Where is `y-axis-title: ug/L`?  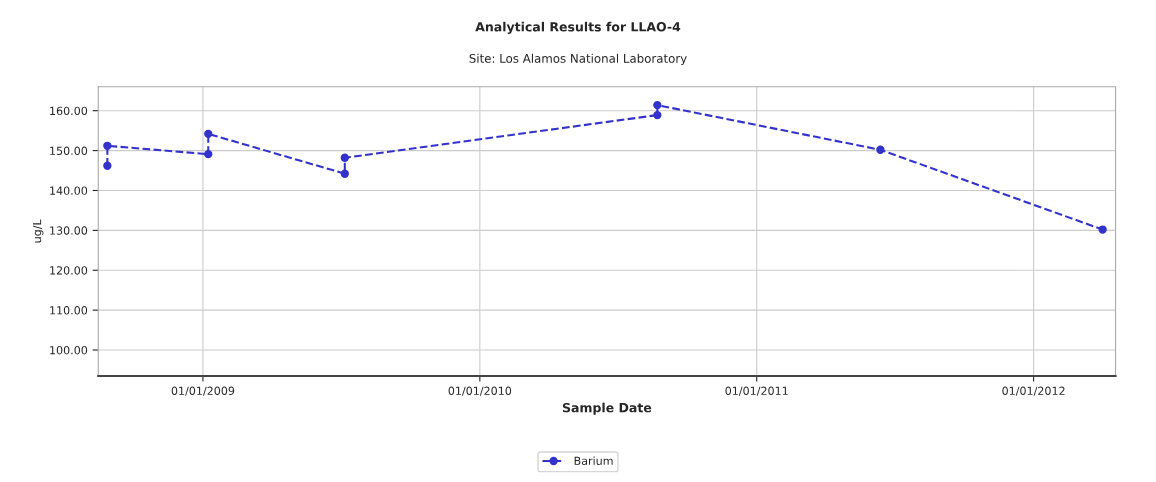
y-axis-title: ug/L is located at coordinates (38, 231).